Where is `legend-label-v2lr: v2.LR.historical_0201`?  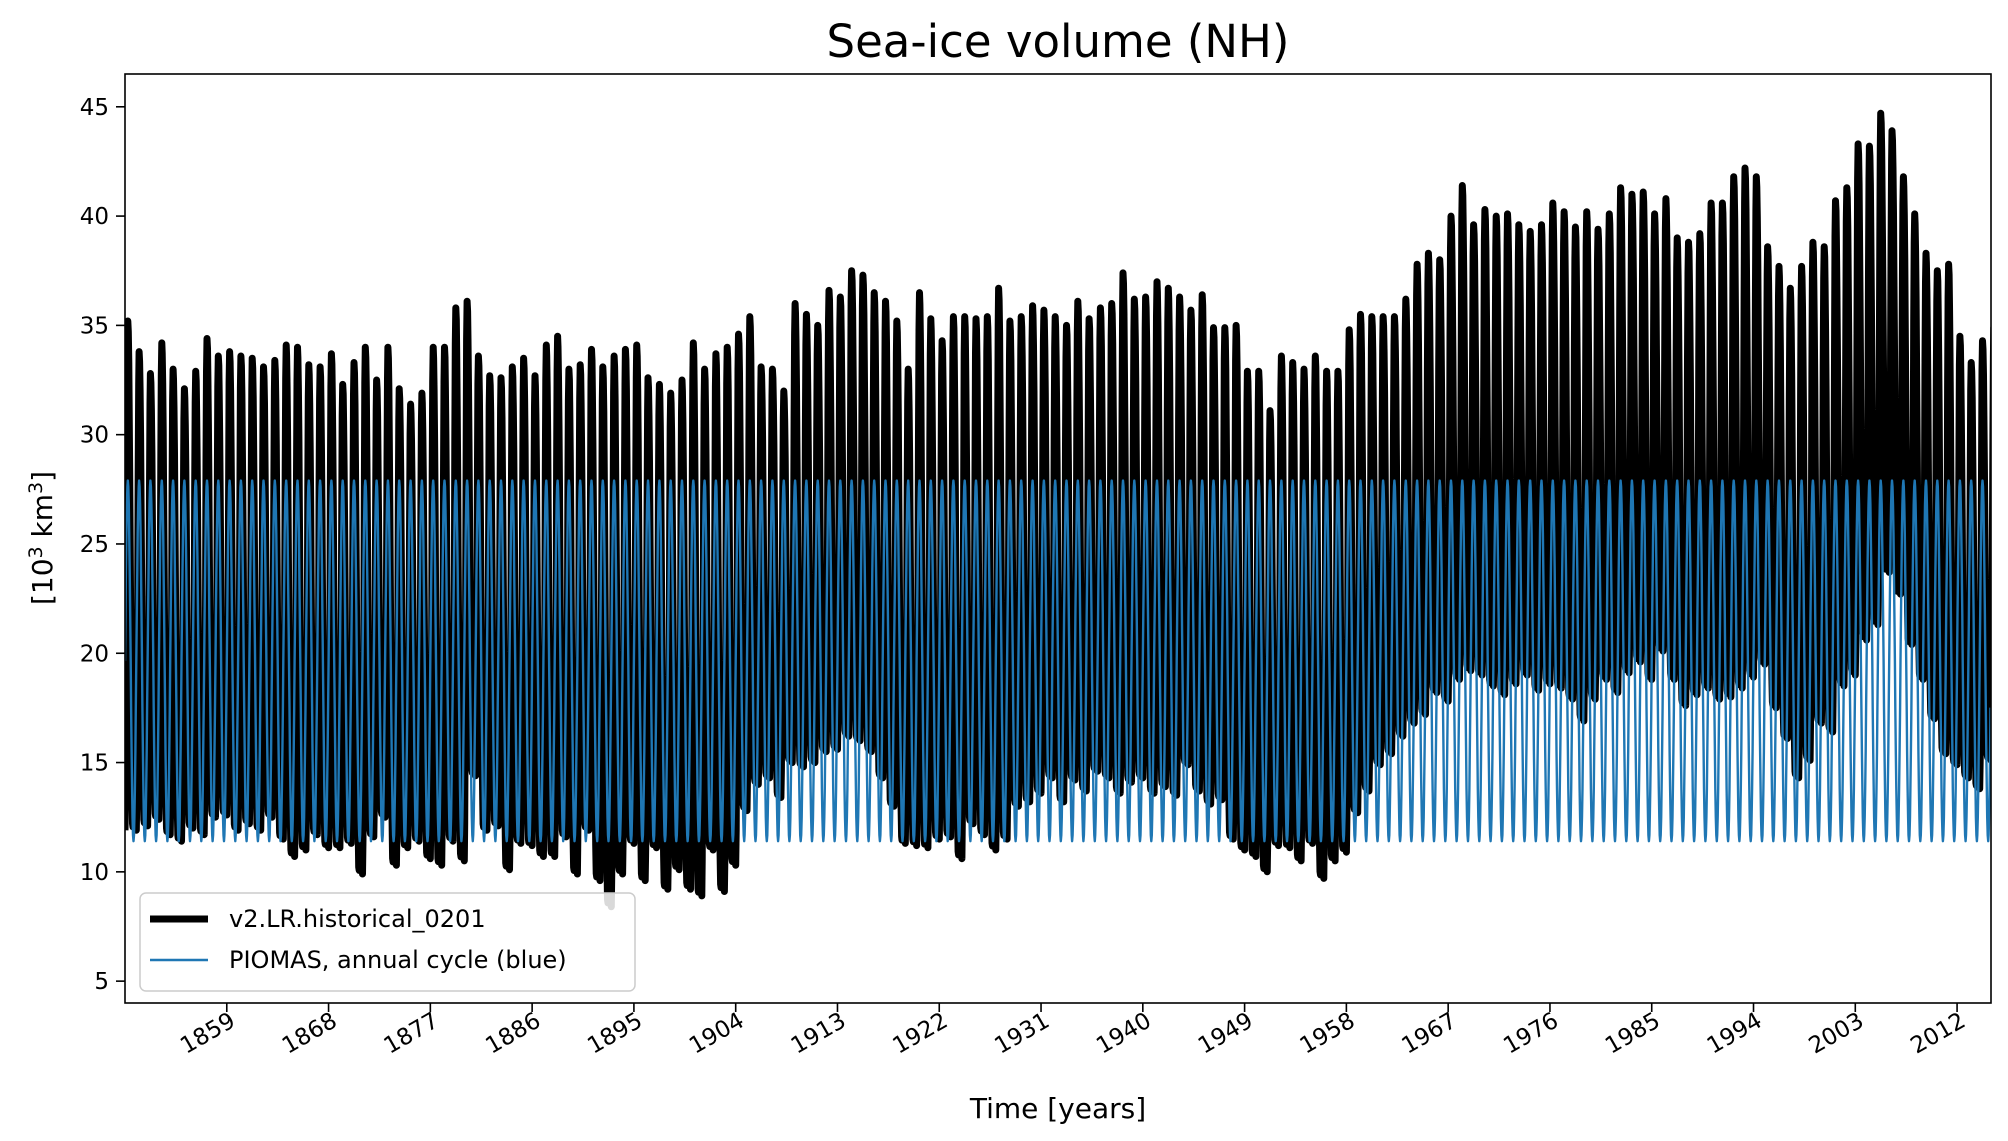 legend-label-v2lr: v2.LR.historical_0201 is located at coordinates (357, 919).